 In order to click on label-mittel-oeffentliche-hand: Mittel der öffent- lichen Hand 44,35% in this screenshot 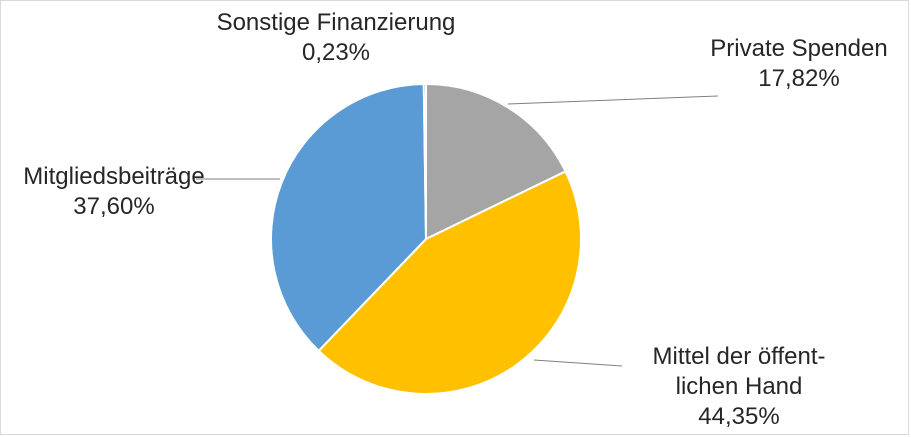, I will do `click(739, 387)`.